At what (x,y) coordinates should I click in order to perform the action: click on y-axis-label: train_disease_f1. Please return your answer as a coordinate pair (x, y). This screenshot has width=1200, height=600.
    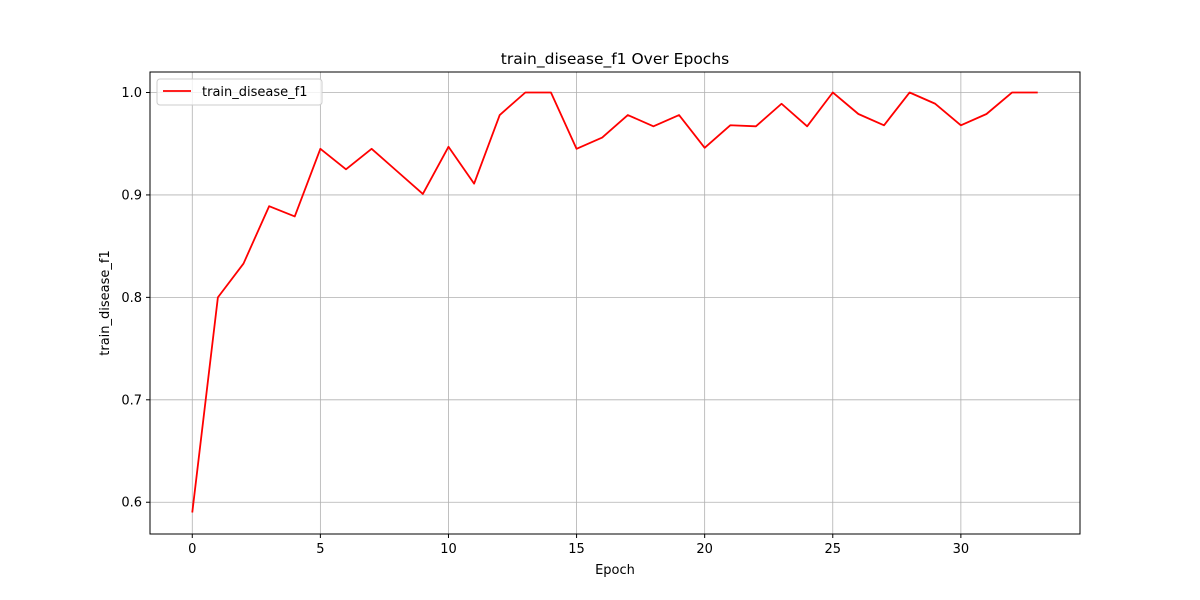
    Looking at the image, I should click on (105, 302).